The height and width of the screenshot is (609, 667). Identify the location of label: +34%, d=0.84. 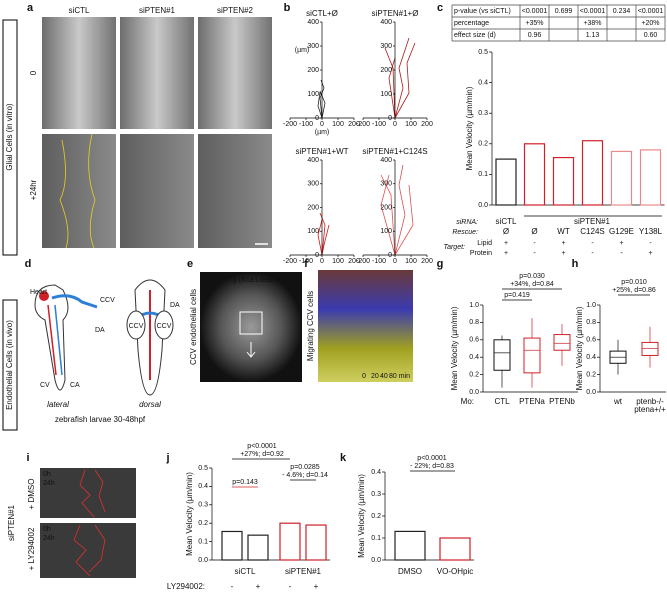
(532, 284).